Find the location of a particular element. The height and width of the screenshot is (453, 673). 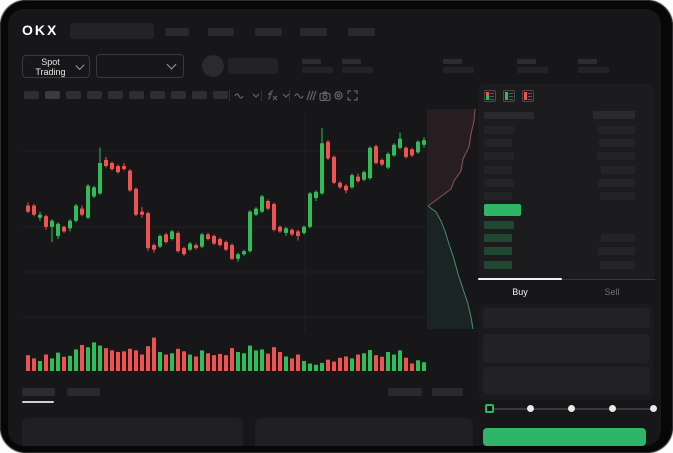

stat-24h-volume-quote is located at coordinates (595, 66).